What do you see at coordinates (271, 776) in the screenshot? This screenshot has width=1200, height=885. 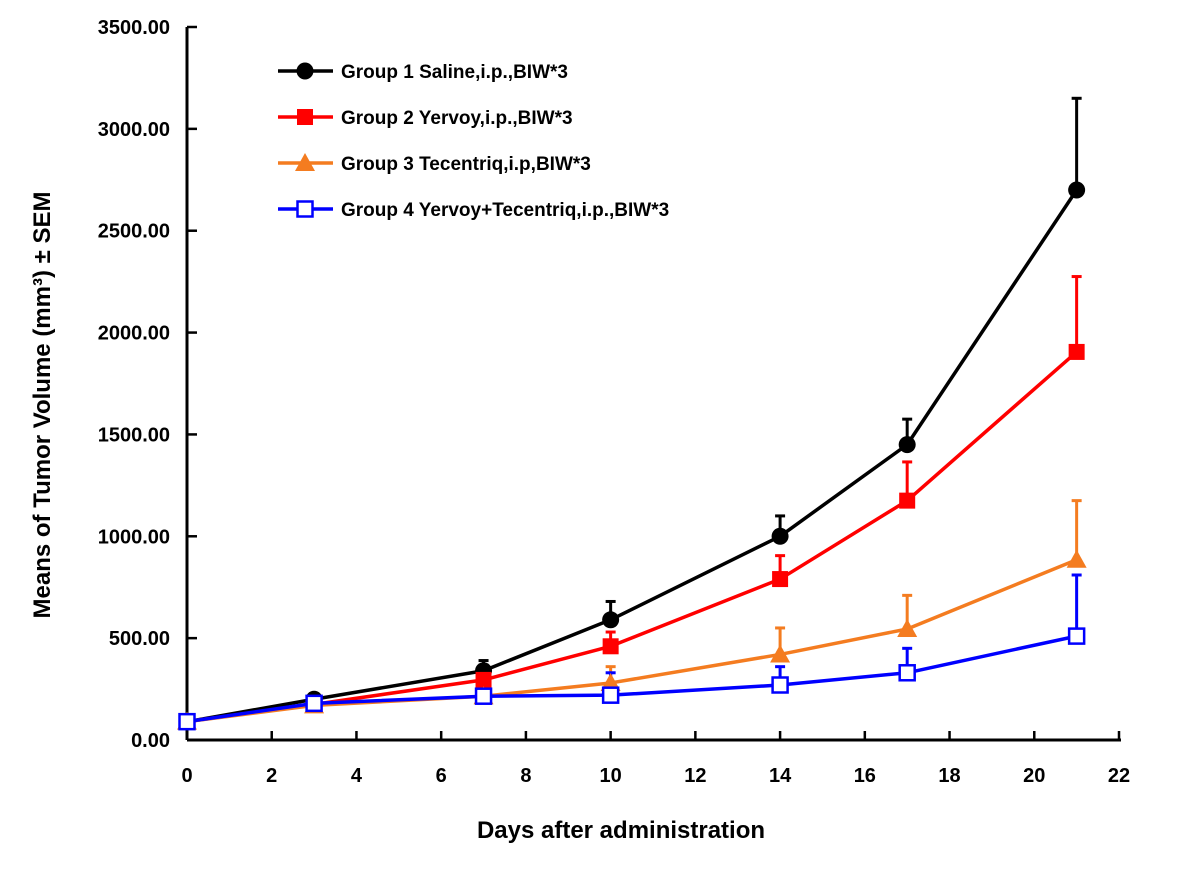 I see `x-tick-label: 2` at bounding box center [271, 776].